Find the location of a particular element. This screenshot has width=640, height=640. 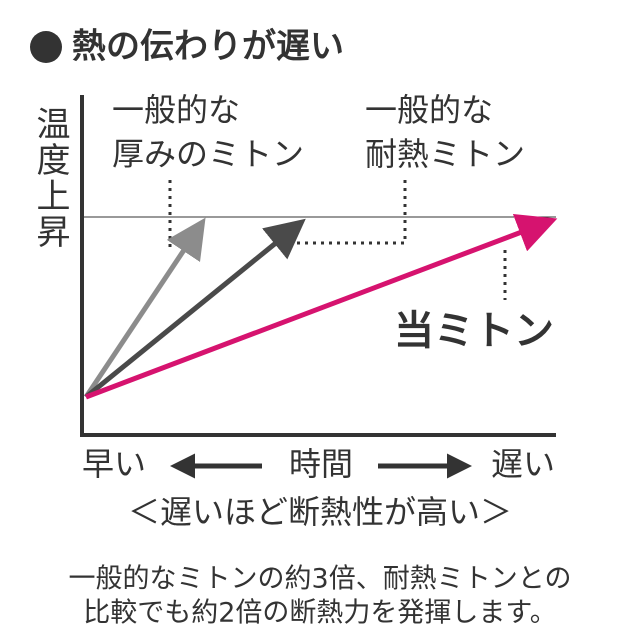

label-thick-1: 一般的な is located at coordinates (176, 110).